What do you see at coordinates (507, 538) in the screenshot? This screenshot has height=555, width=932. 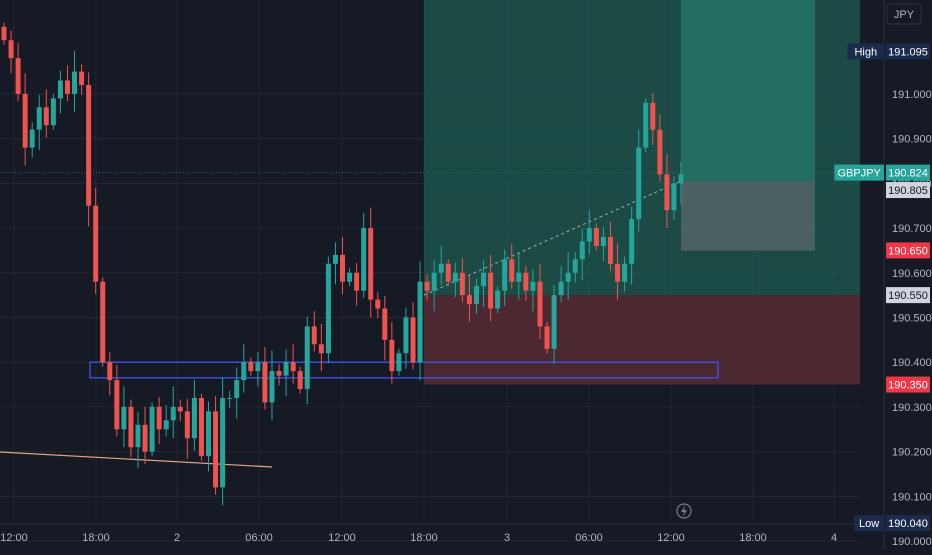 I see `time-tick-label: 3` at bounding box center [507, 538].